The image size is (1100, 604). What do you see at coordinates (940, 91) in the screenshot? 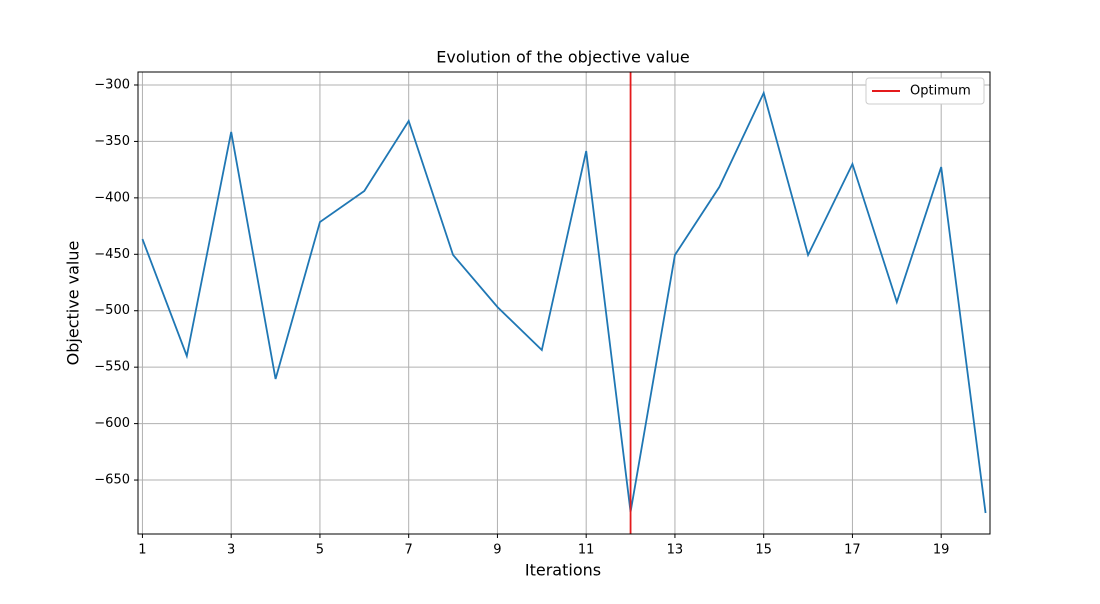
I see `legend-label: Optimum` at bounding box center [940, 91].